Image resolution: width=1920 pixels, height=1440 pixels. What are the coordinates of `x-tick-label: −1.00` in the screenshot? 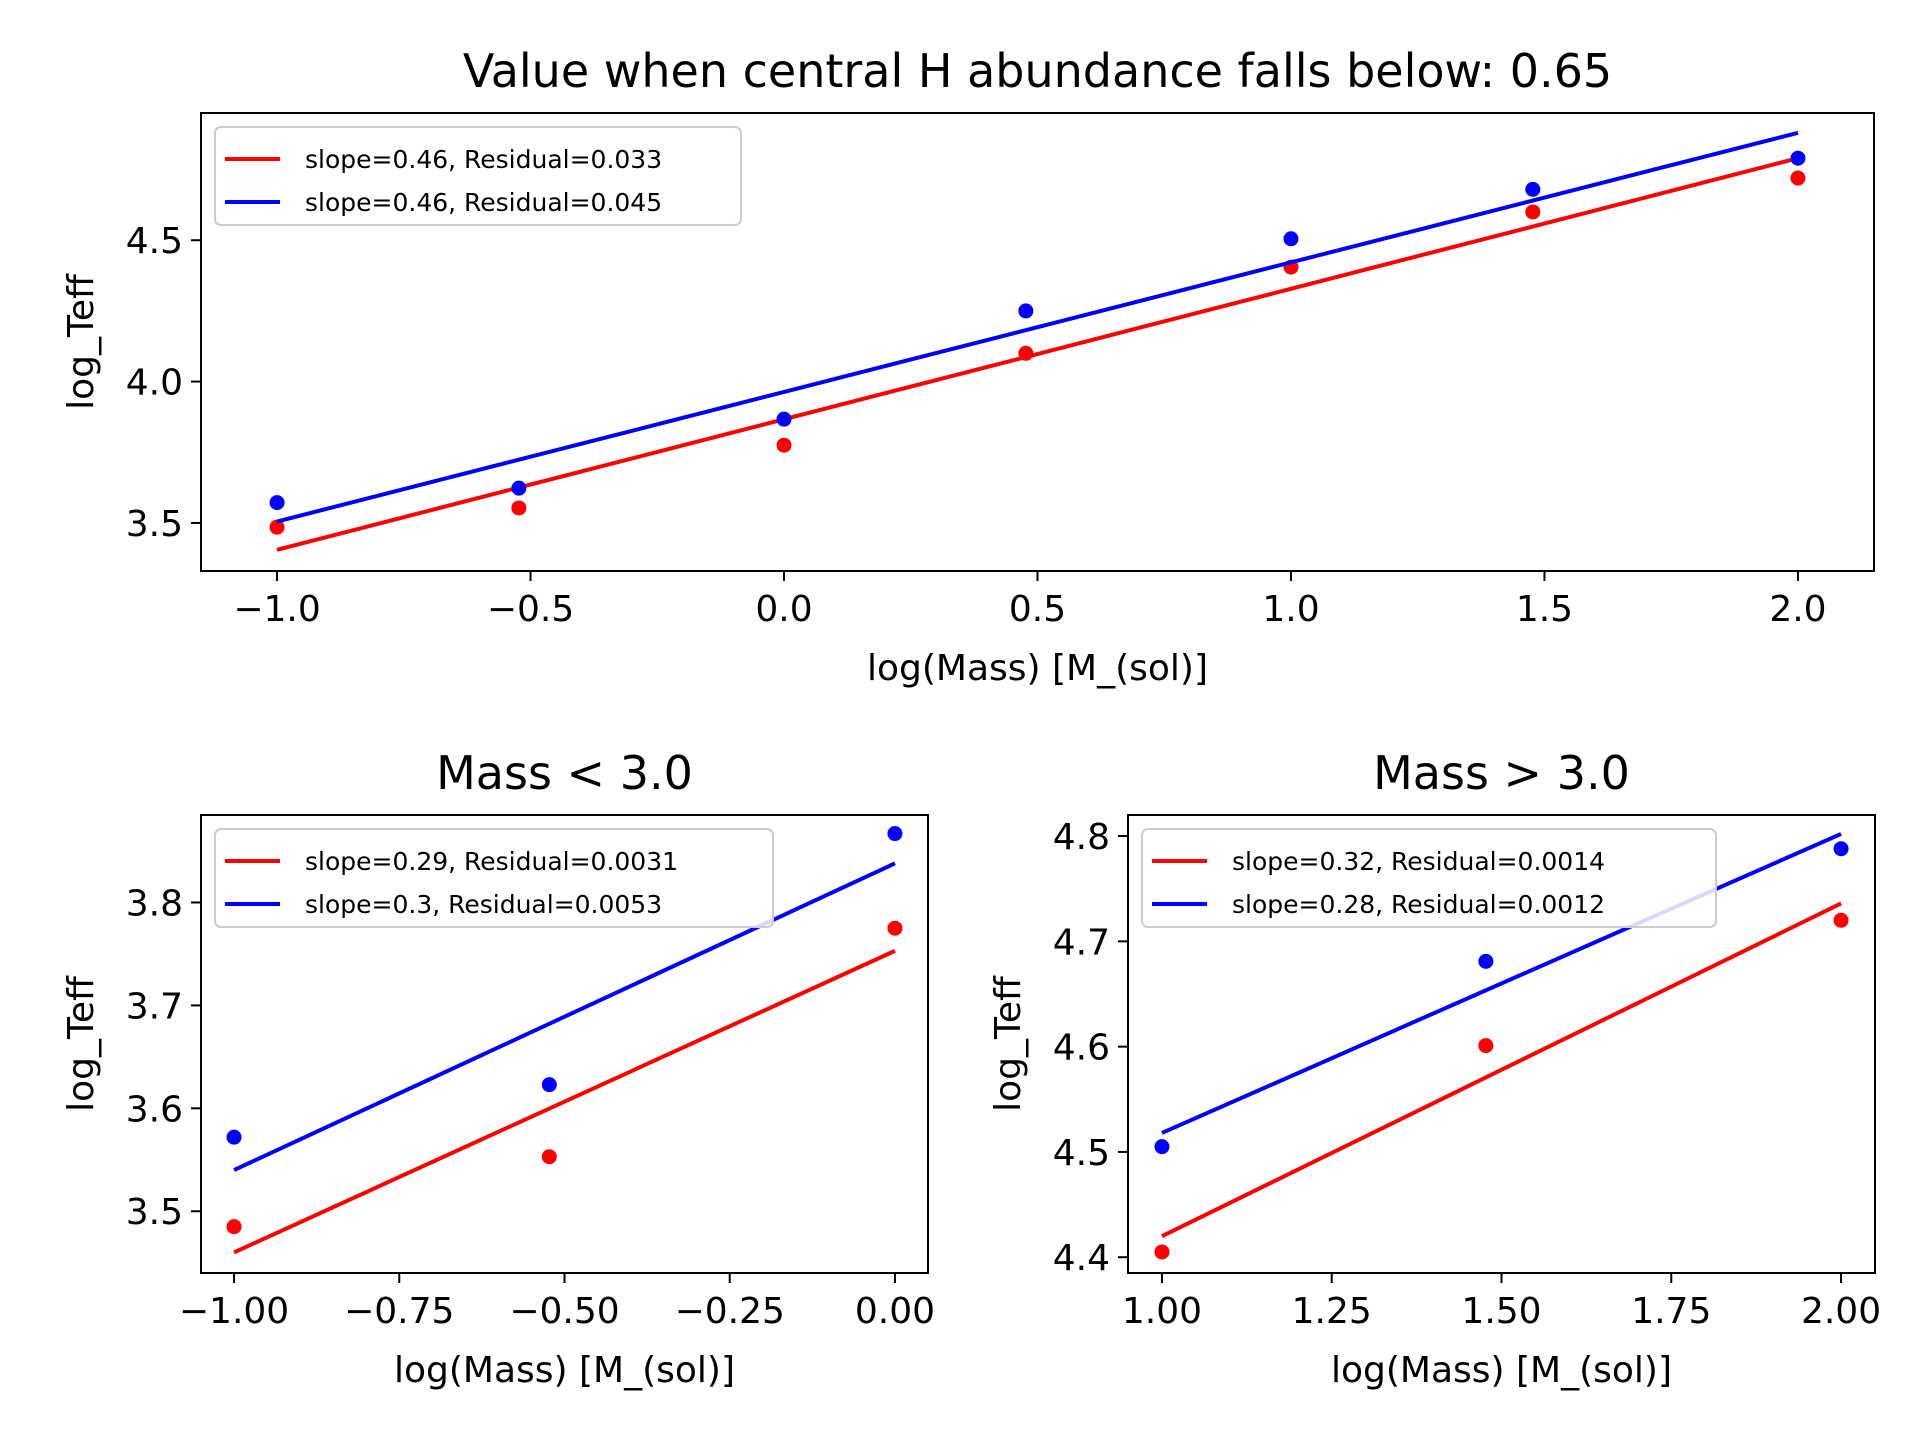 It's located at (234, 1311).